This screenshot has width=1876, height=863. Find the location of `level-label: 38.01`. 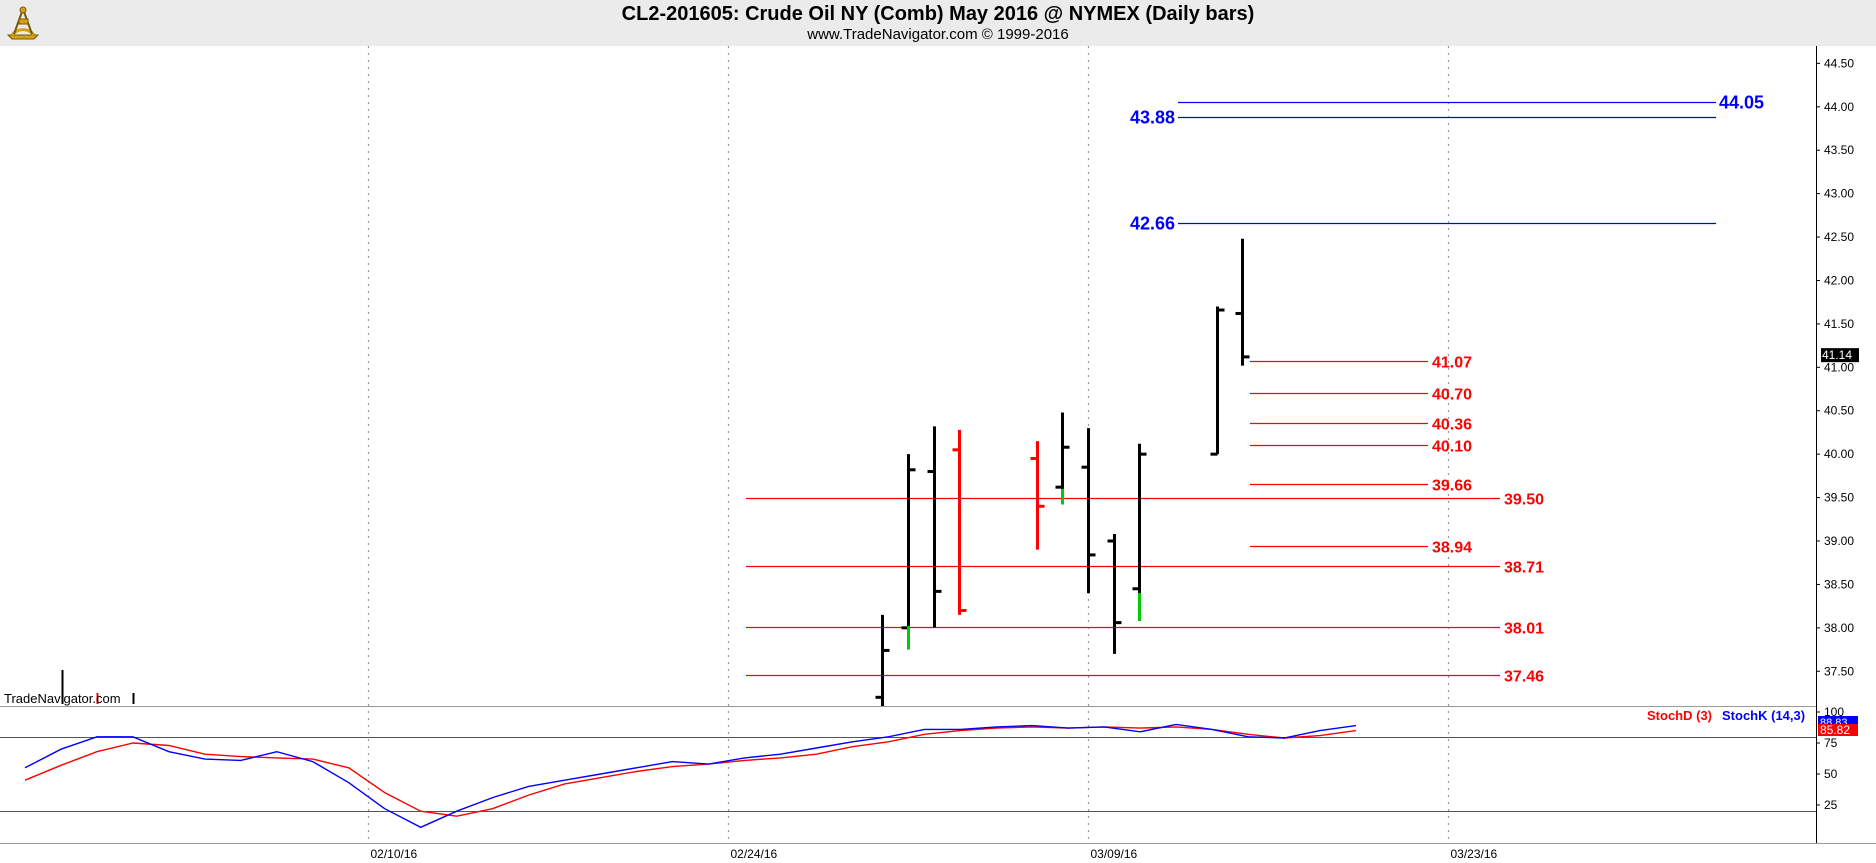

level-label: 38.01 is located at coordinates (1524, 629).